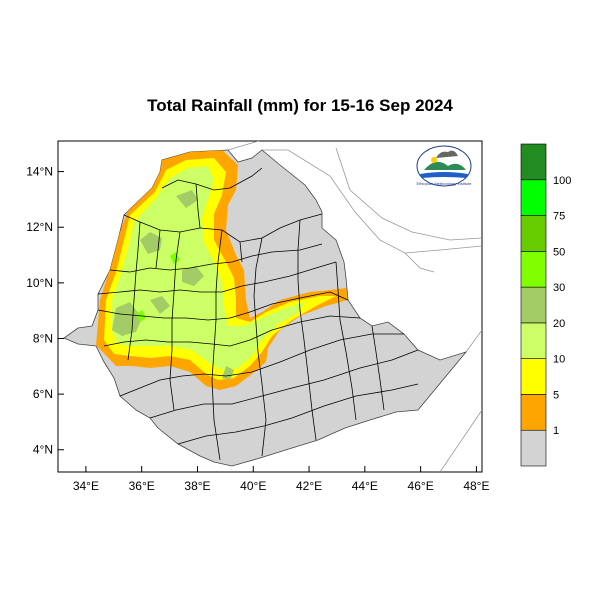 The image size is (600, 600). What do you see at coordinates (559, 288) in the screenshot?
I see `colorbar-label: 30` at bounding box center [559, 288].